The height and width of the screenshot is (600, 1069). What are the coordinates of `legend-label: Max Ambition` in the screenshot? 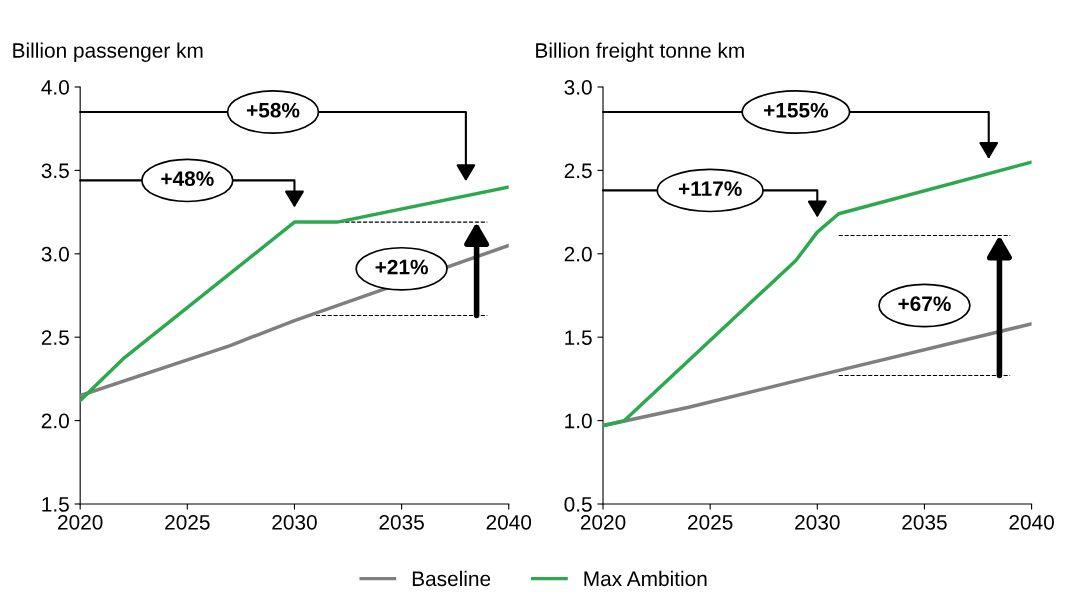 It's located at (645, 578).